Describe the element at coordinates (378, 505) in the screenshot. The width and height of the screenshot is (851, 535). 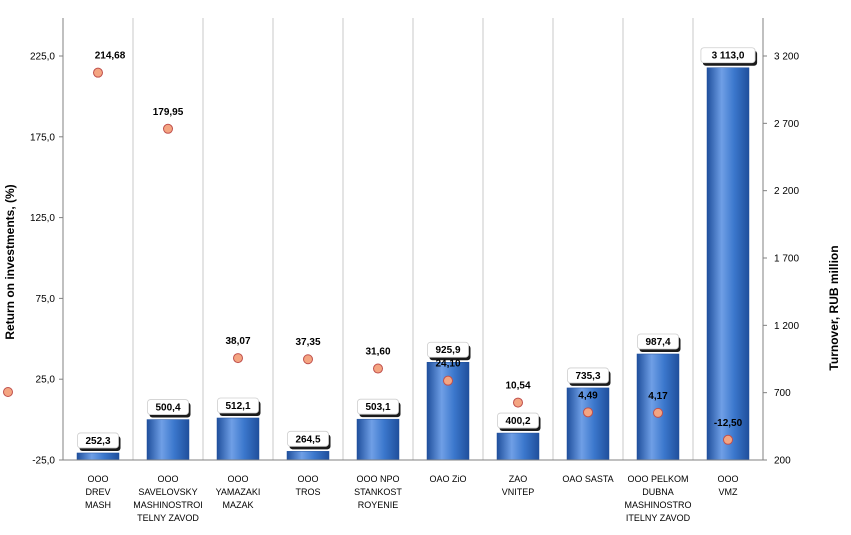
I see `category-label: ROYENIE` at that location.